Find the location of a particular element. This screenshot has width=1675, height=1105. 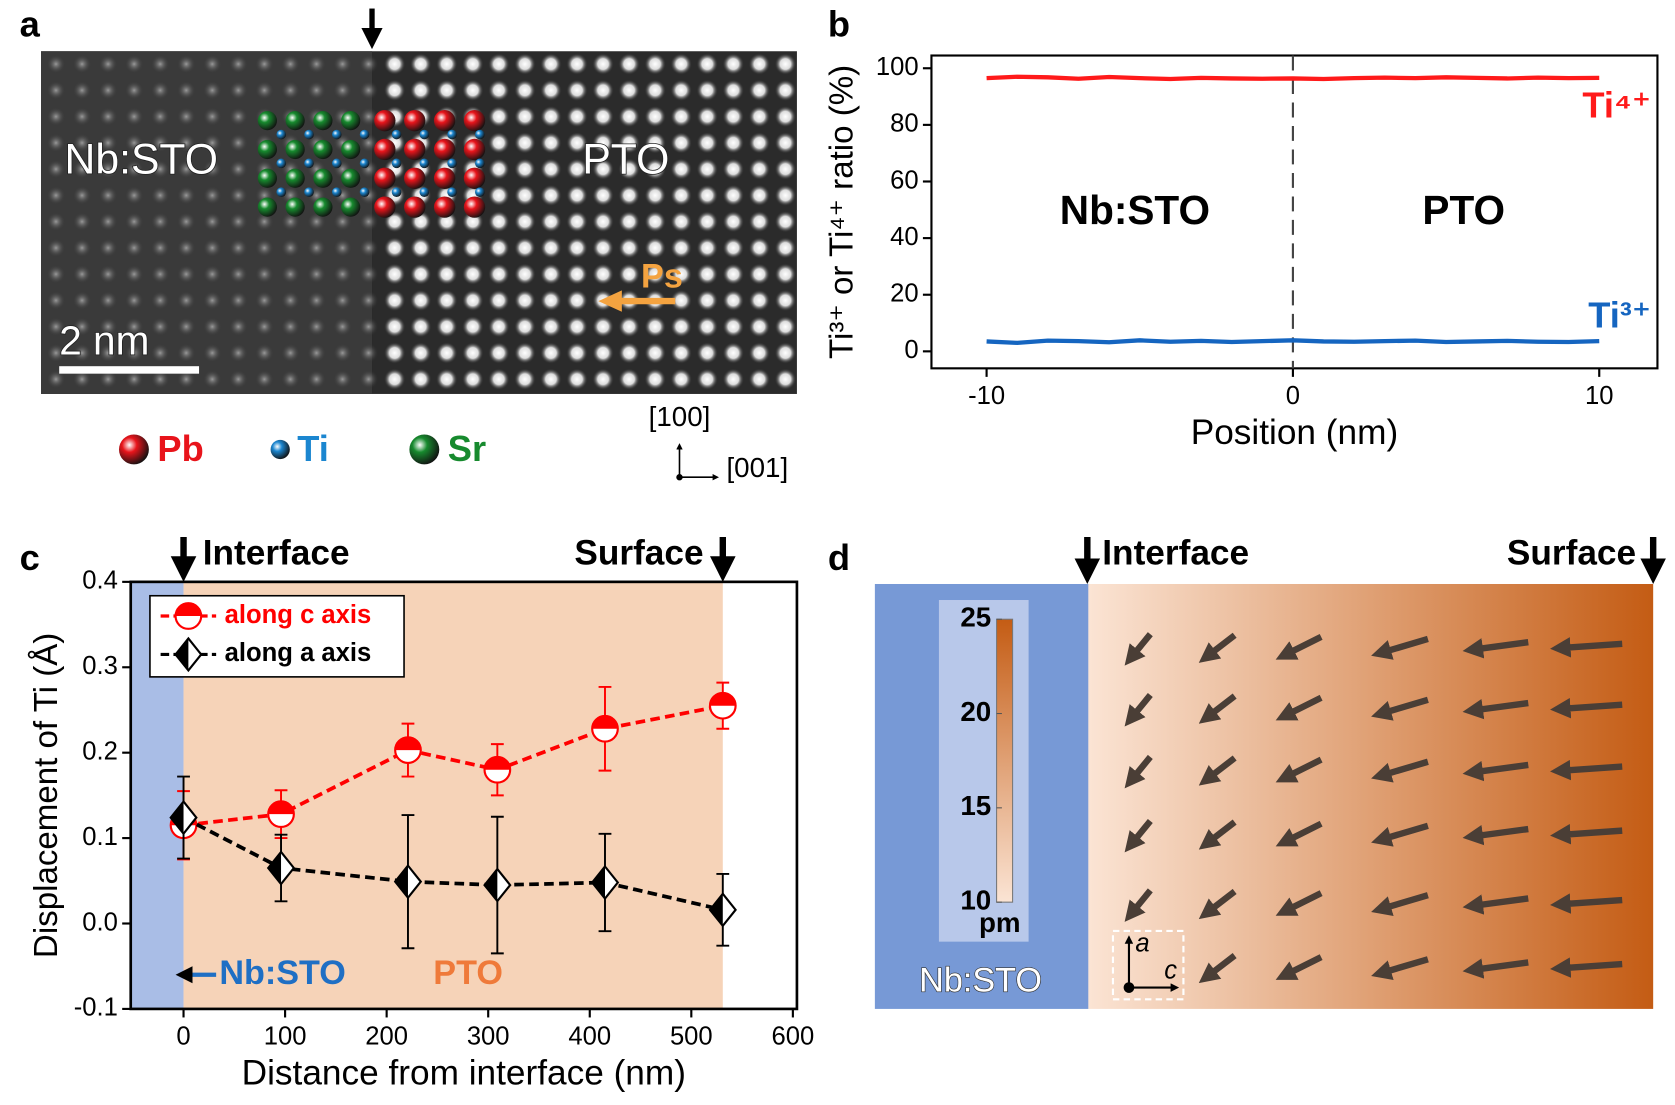

x-tick-label: 400 is located at coordinates (589, 1037).